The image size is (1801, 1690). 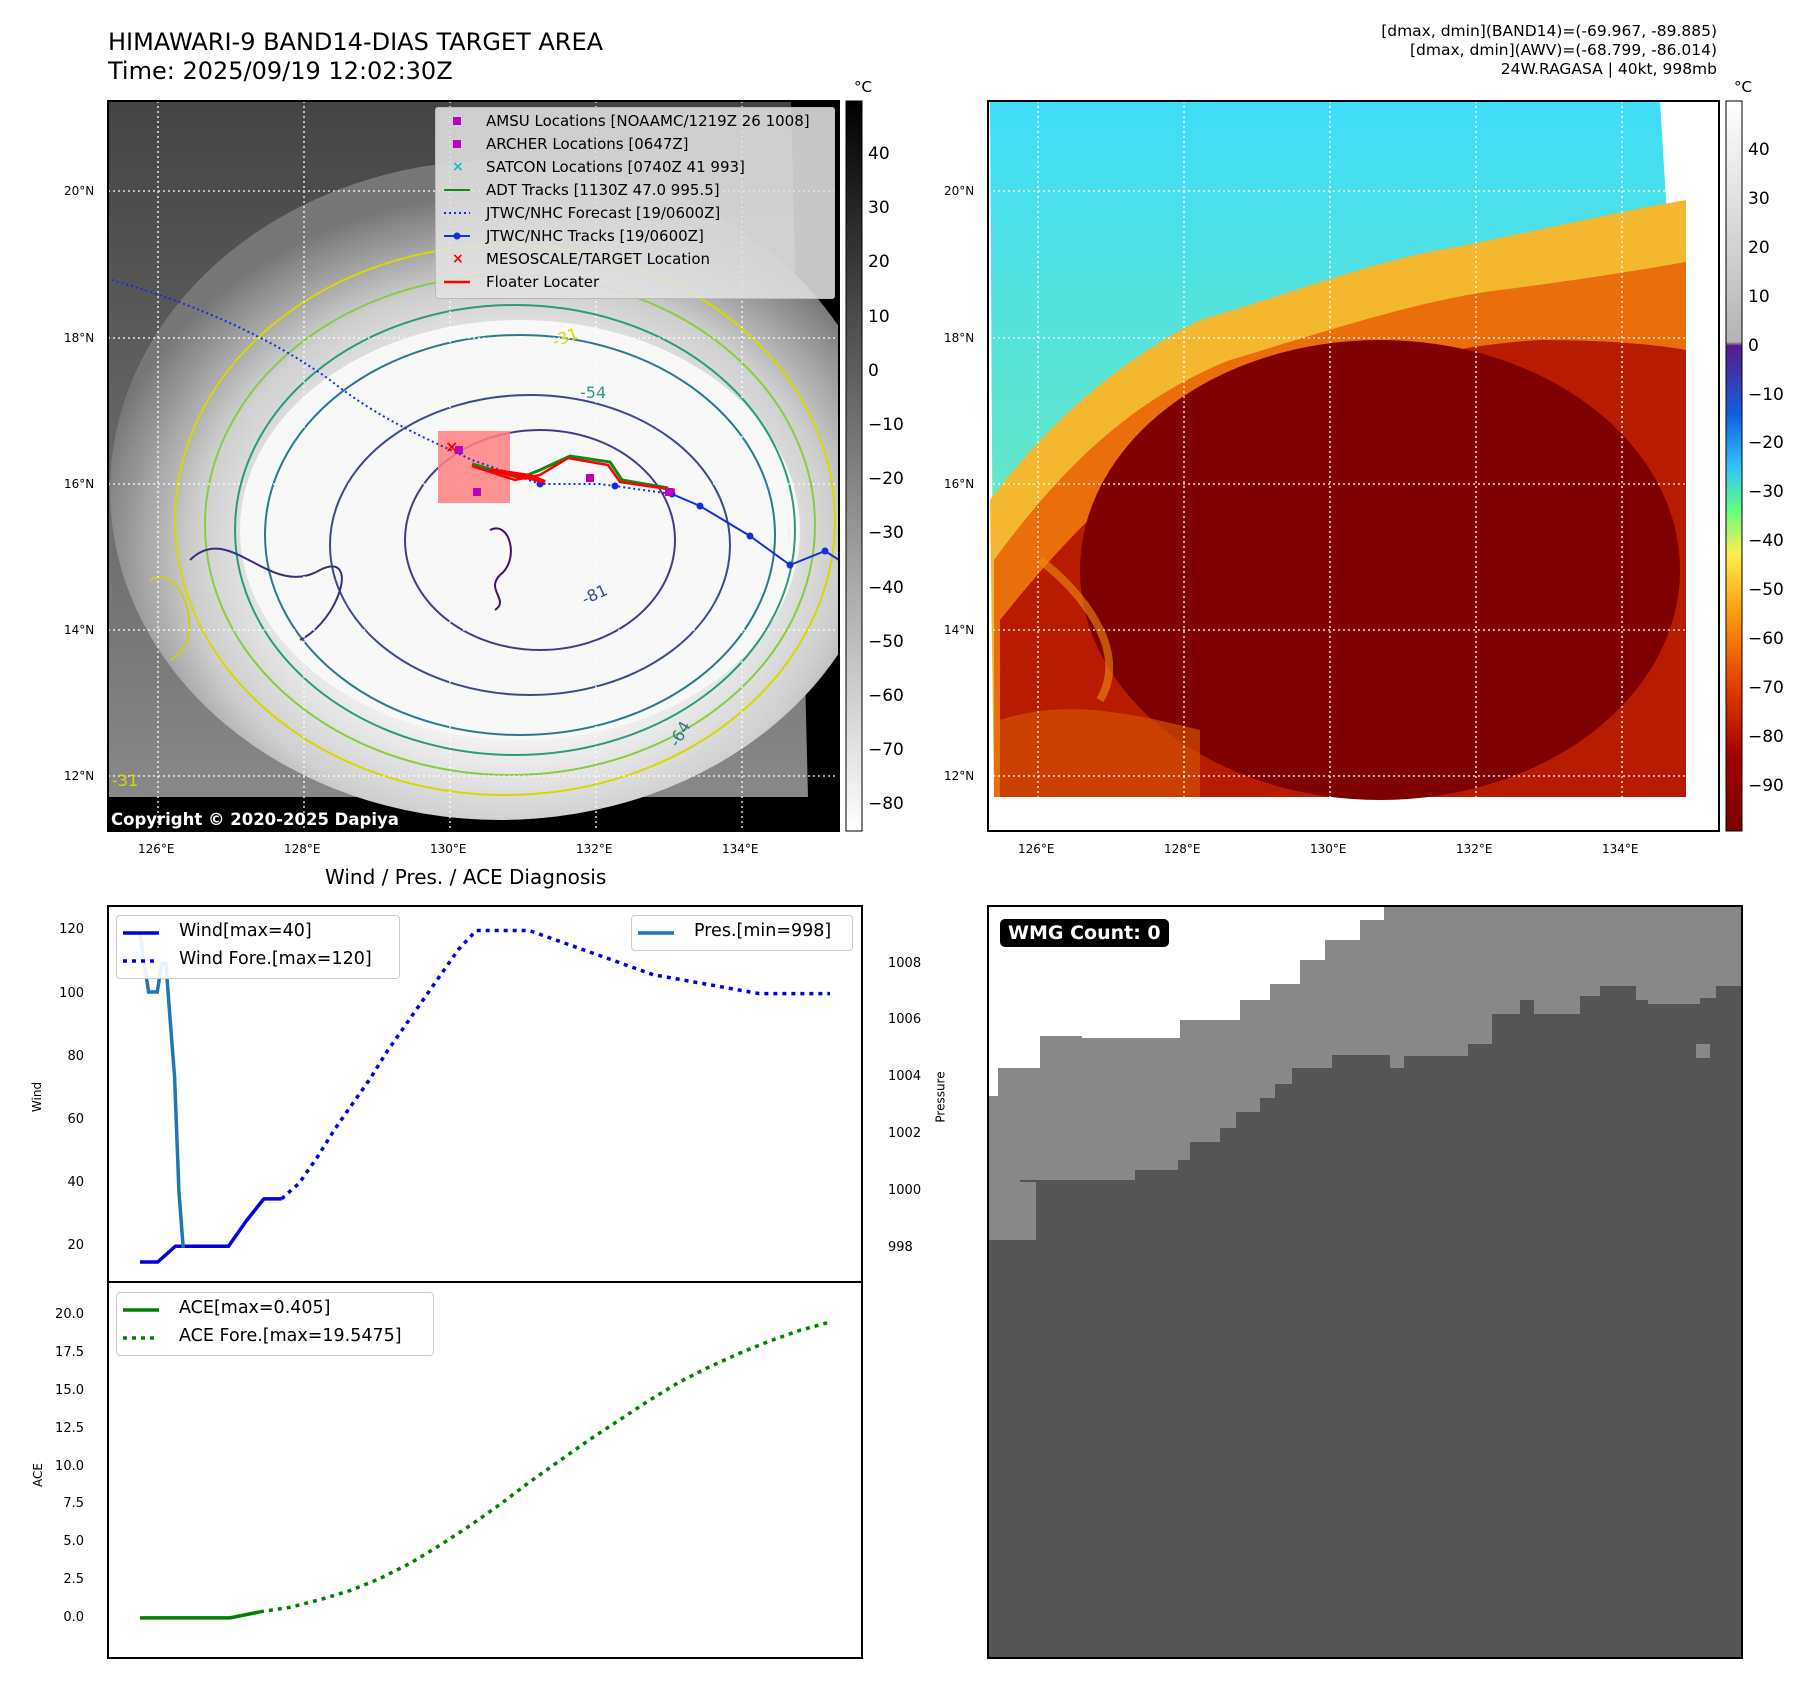 What do you see at coordinates (1766, 590) in the screenshot?
I see `right-colorbar-tick: −50` at bounding box center [1766, 590].